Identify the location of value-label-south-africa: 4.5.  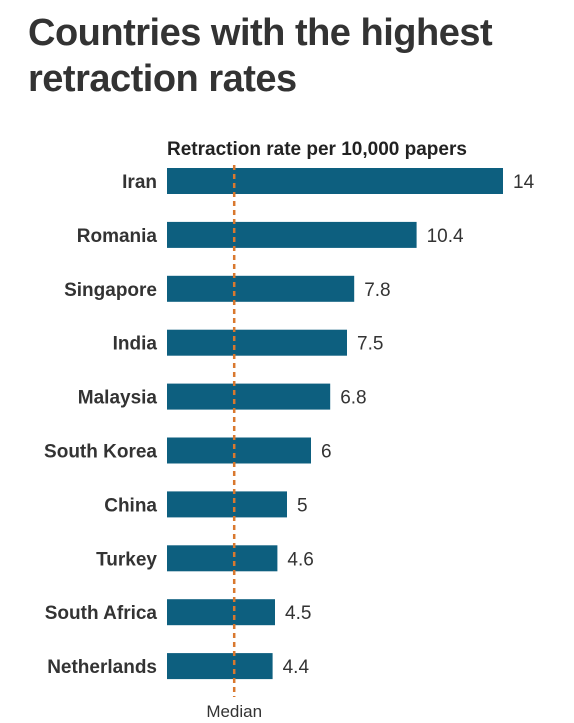
(298, 613).